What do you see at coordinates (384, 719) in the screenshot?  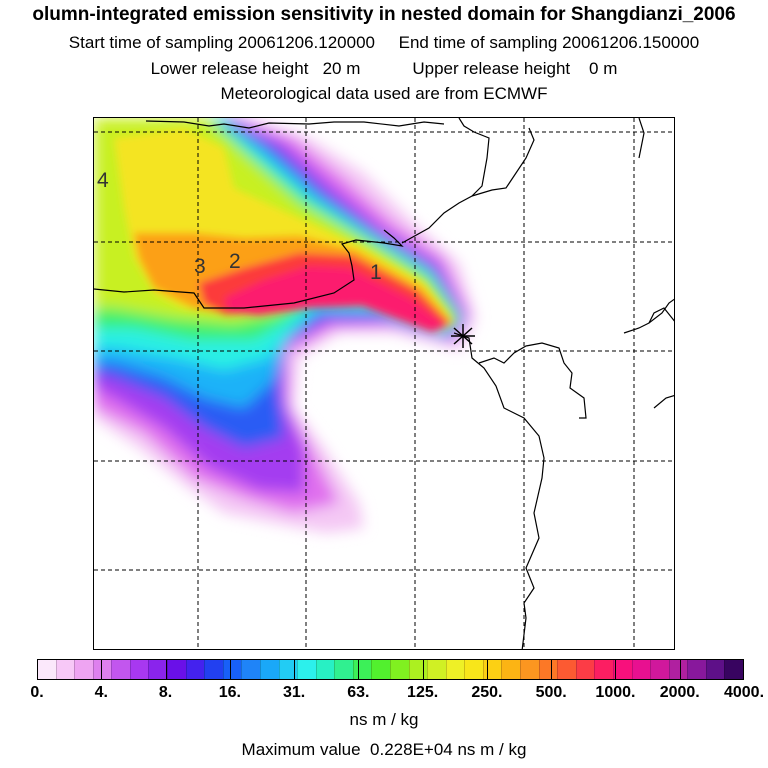 I see `colorbar-unit: ns m / kg` at bounding box center [384, 719].